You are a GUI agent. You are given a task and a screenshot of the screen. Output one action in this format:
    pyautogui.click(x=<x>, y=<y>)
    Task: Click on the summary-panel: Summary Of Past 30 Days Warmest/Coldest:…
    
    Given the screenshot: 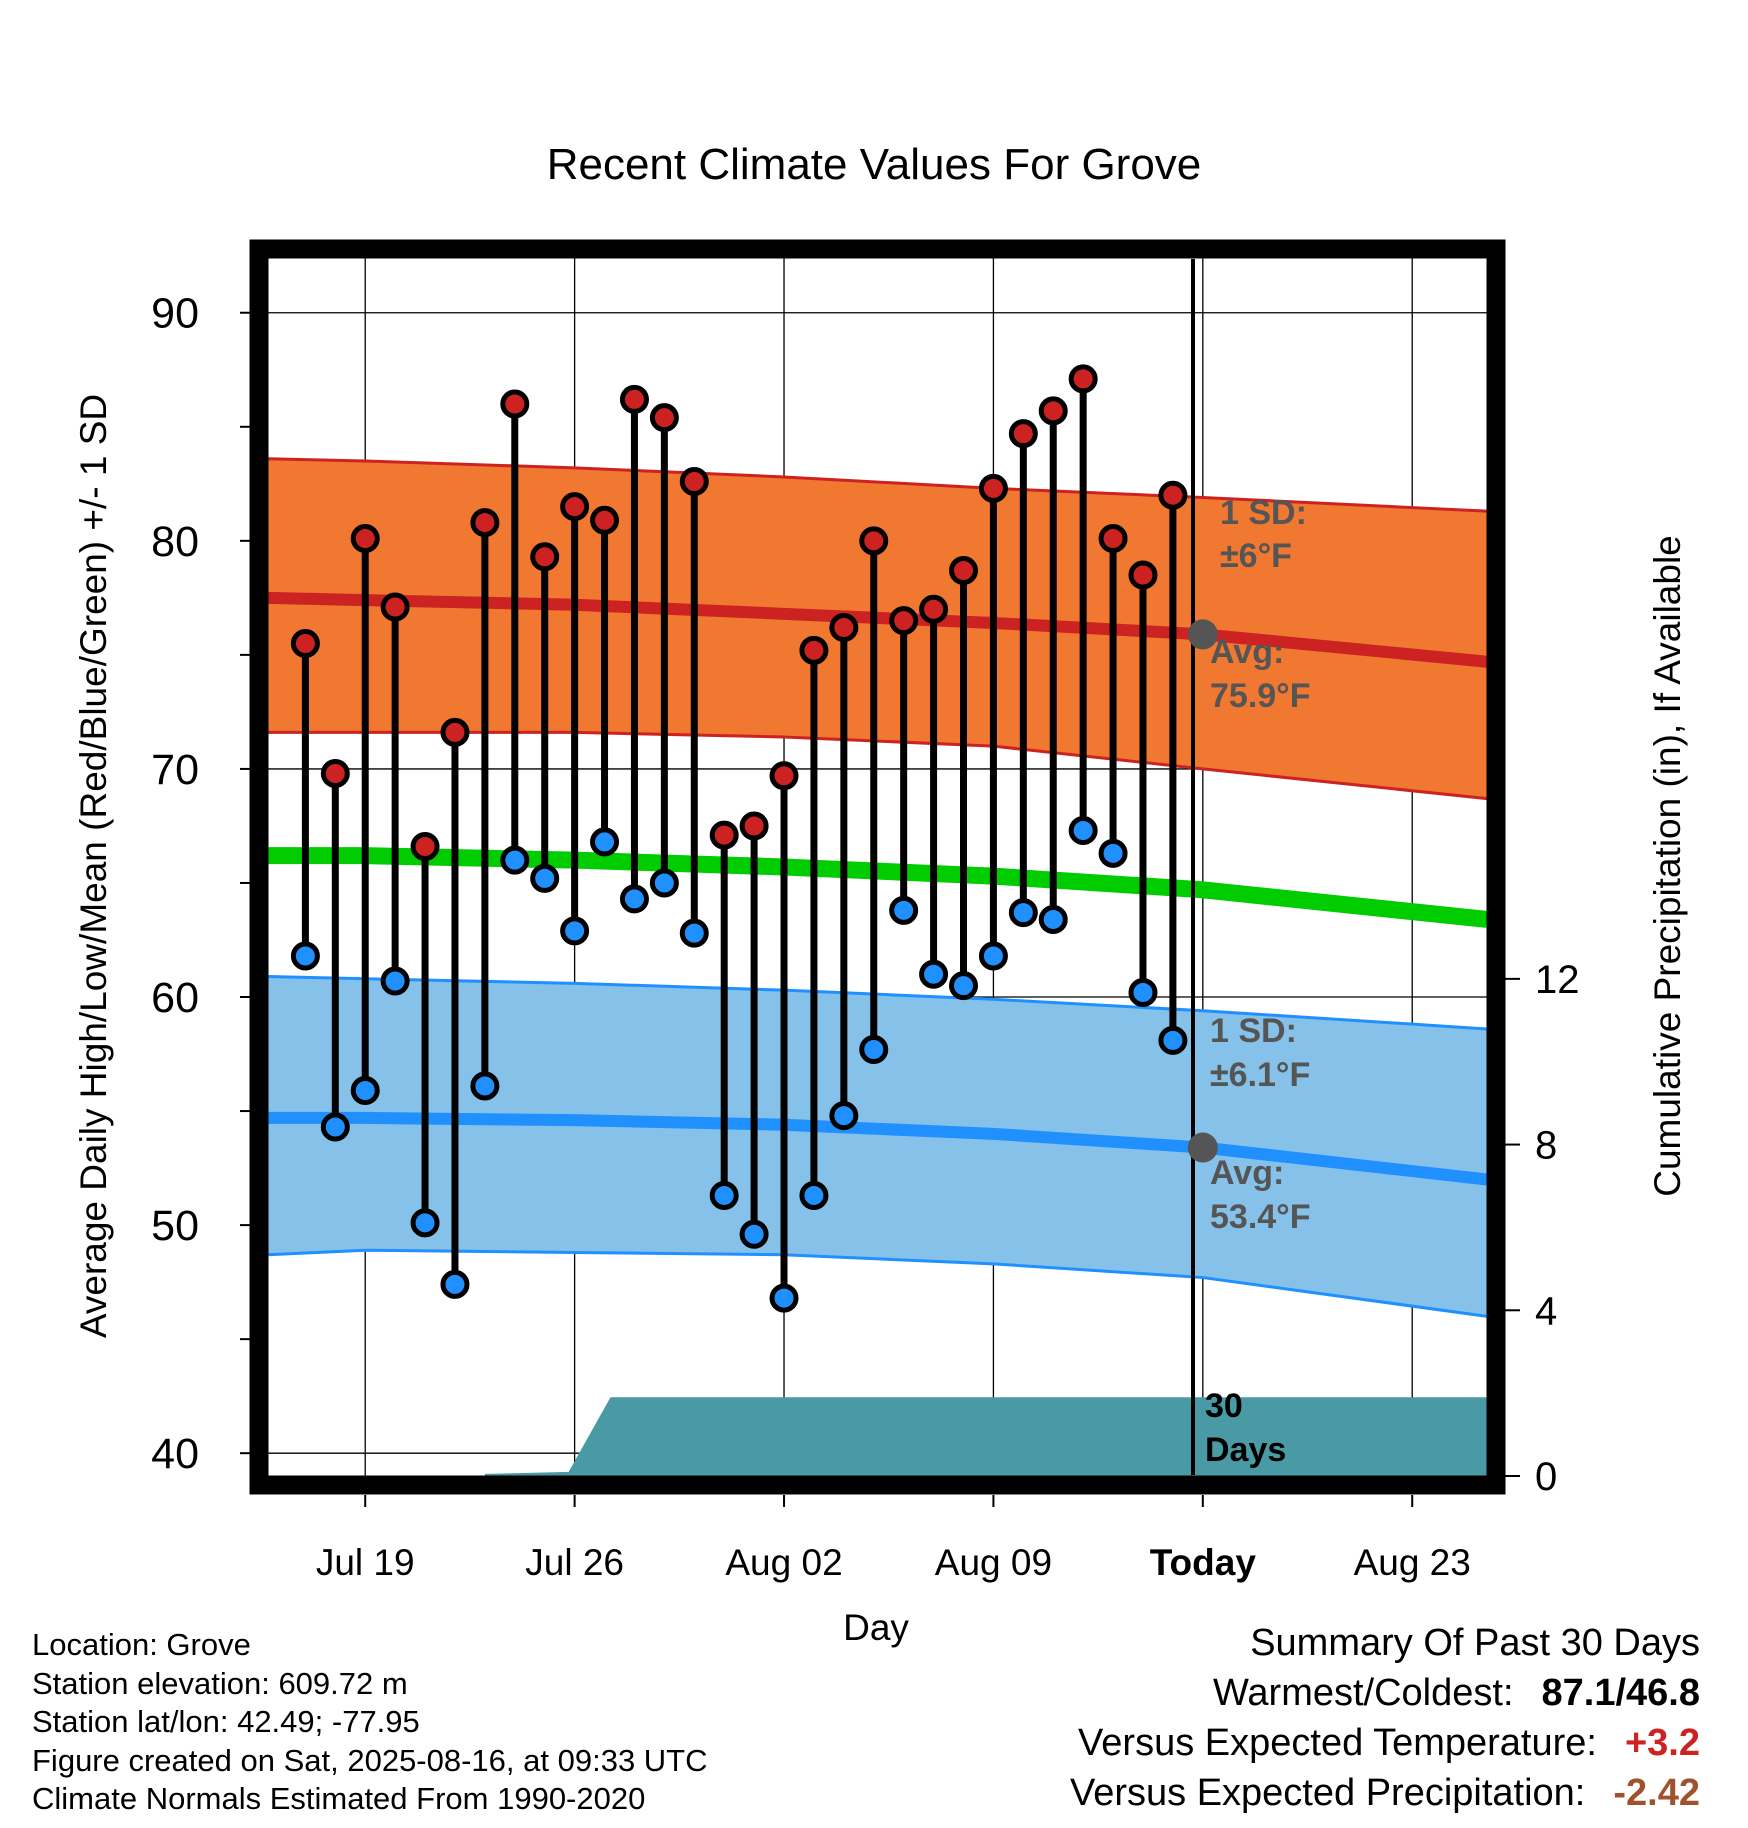 What is the action you would take?
    pyautogui.click(x=1385, y=1718)
    